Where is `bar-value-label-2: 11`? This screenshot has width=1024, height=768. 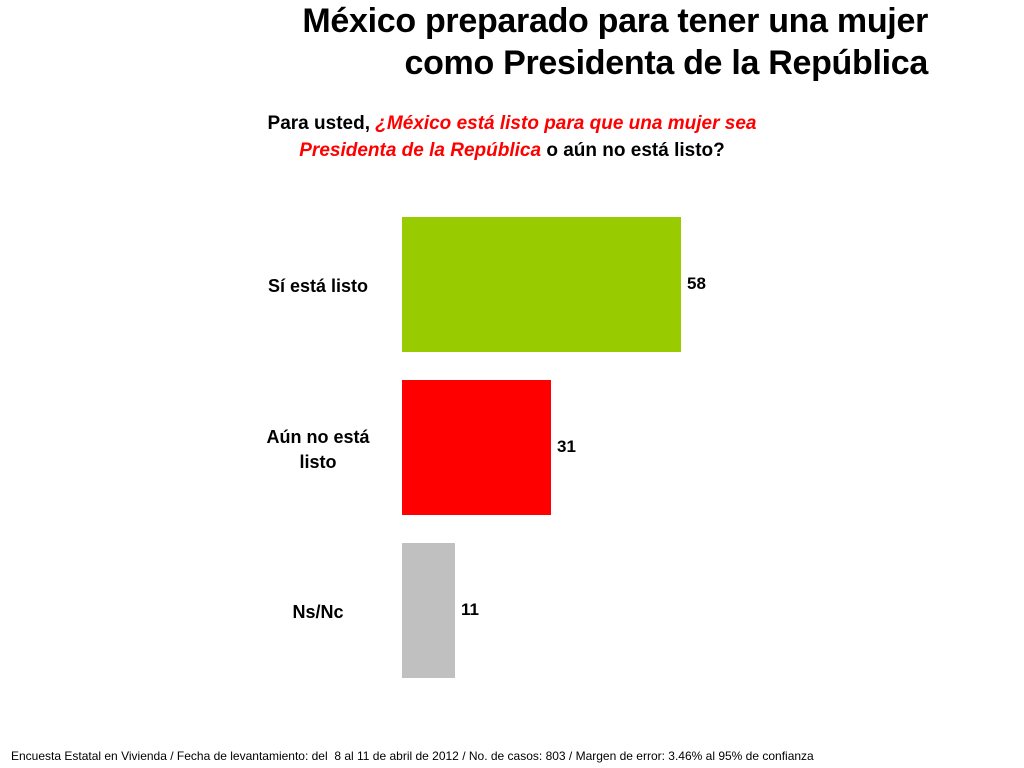
bar-value-label-2: 11 is located at coordinates (470, 609).